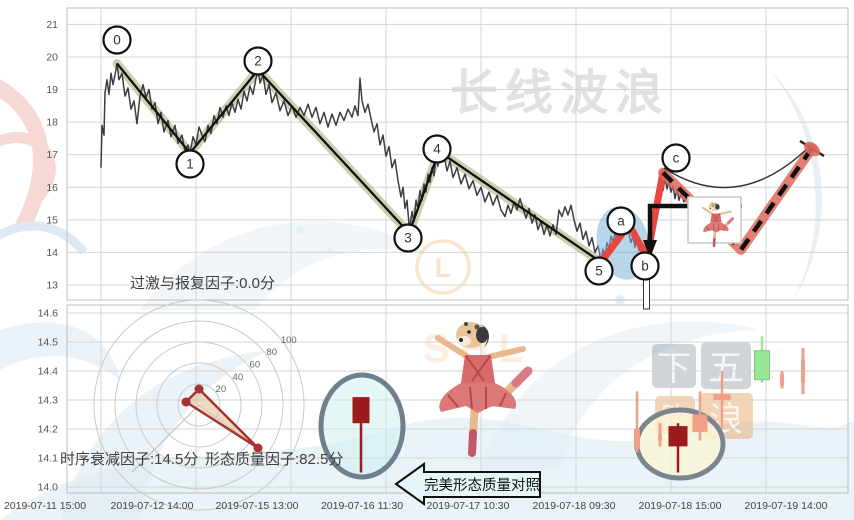 The width and height of the screenshot is (854, 520). I want to click on y-axis-tick-label: 14.0, so click(48, 488).